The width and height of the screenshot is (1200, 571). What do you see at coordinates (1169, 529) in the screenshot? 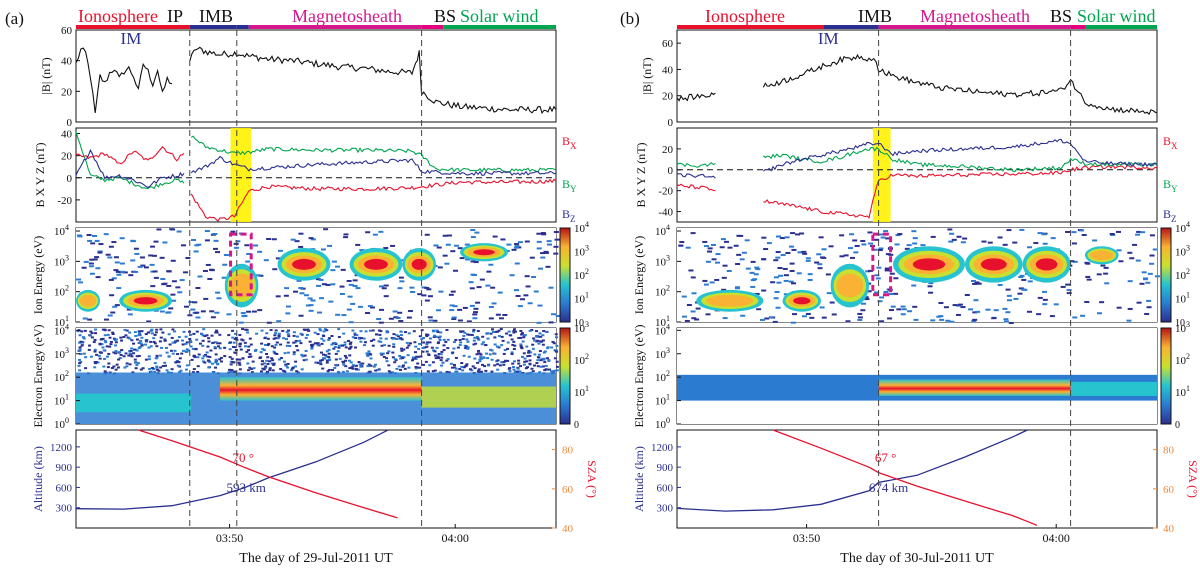
I see `ytick-label-sza-b: 40` at bounding box center [1169, 529].